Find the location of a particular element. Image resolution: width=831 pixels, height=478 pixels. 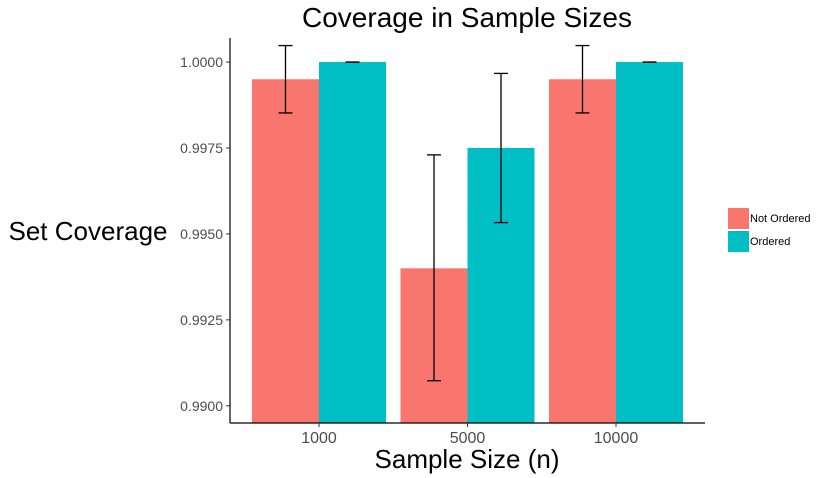

x-tick-label: 5000 is located at coordinates (468, 438).